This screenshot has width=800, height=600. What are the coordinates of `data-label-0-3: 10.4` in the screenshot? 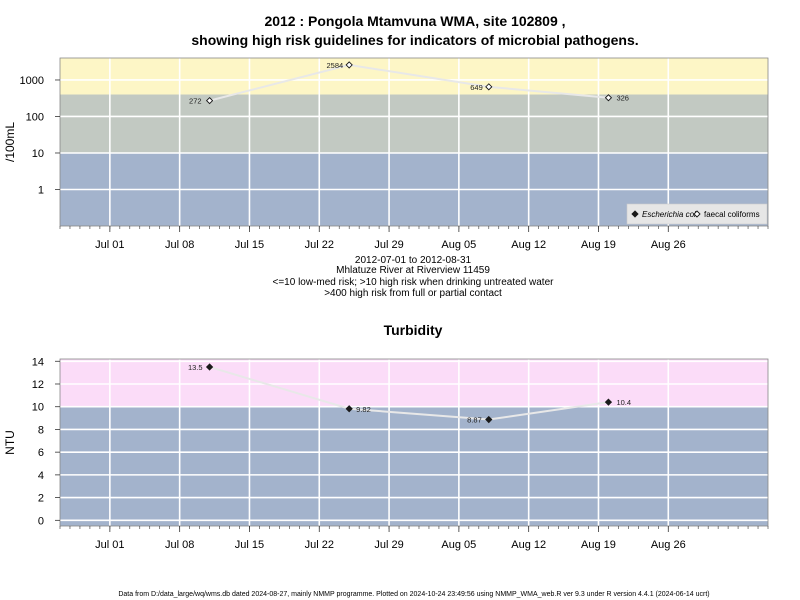 It's located at (623, 402).